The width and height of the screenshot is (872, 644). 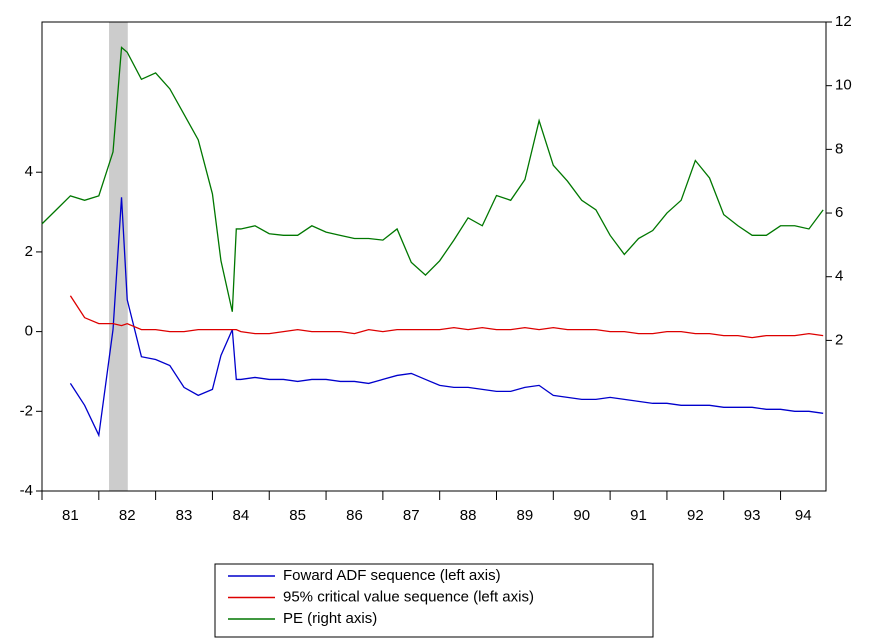 What do you see at coordinates (695, 515) in the screenshot?
I see `x-tick-label: 92` at bounding box center [695, 515].